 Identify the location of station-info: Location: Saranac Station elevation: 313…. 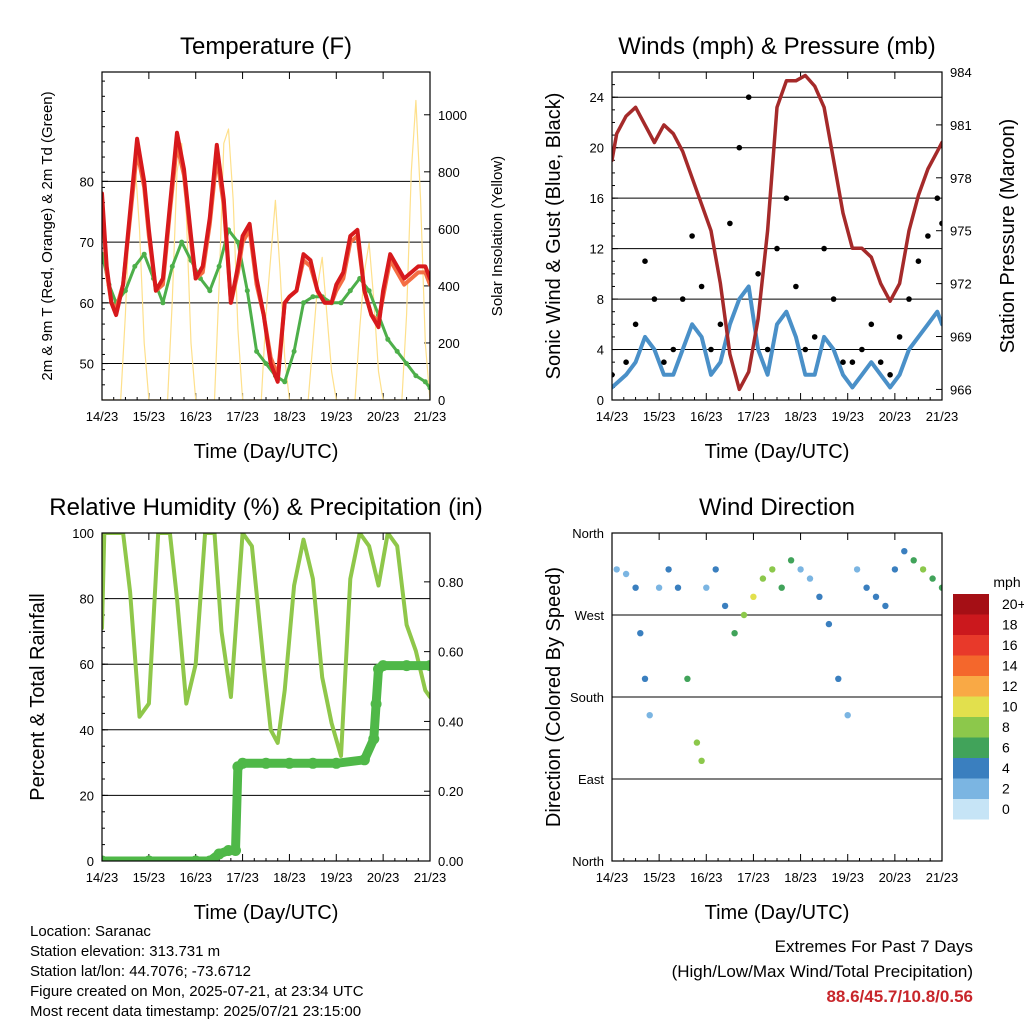
(197, 972).